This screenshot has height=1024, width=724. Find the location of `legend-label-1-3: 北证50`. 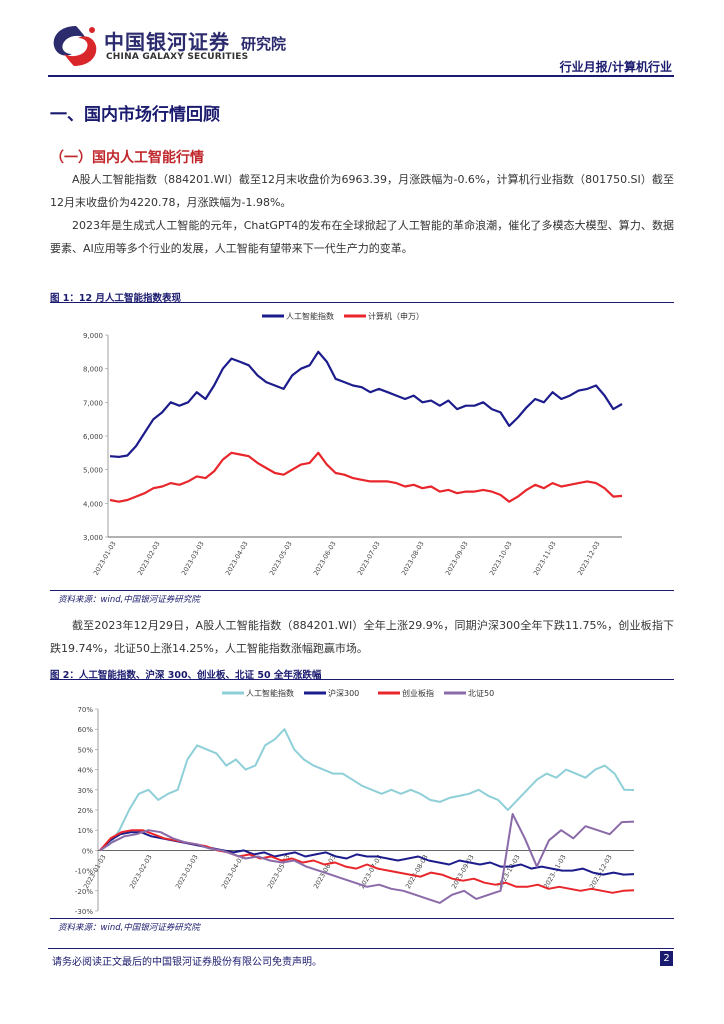

legend-label-1-3: 北证50 is located at coordinates (481, 693).